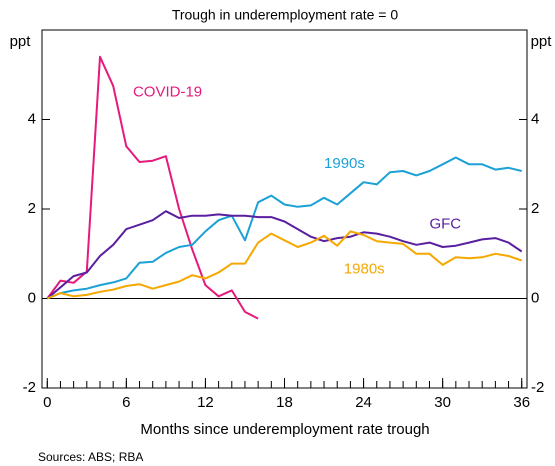 The height and width of the screenshot is (466, 555). Describe the element at coordinates (521, 402) in the screenshot. I see `x-tick-label: 36` at that location.